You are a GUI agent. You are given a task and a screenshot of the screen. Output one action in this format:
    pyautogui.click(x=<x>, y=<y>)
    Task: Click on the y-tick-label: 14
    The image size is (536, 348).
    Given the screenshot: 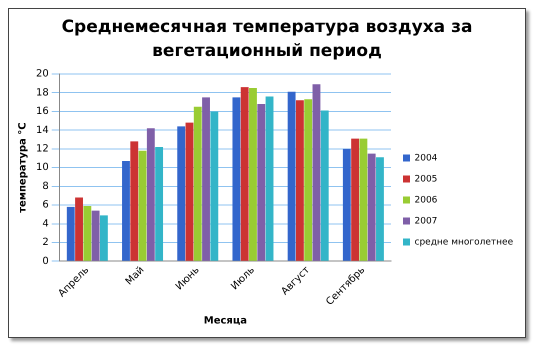 What is the action you would take?
    pyautogui.click(x=42, y=130)
    